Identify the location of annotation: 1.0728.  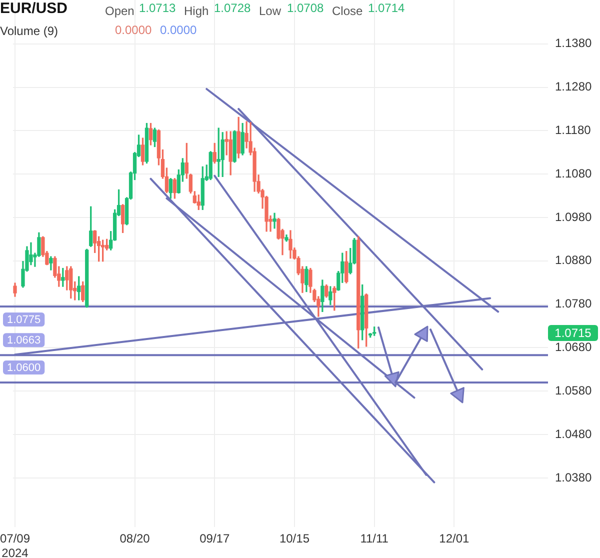
(232, 8).